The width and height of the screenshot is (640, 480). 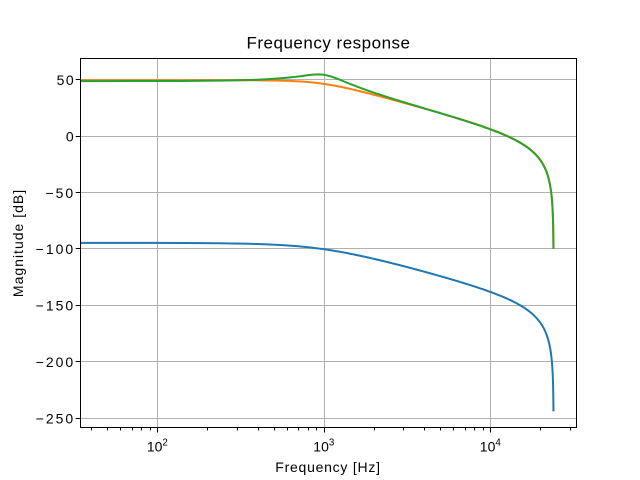 I want to click on svg-text: Frequency response, so click(x=329, y=43).